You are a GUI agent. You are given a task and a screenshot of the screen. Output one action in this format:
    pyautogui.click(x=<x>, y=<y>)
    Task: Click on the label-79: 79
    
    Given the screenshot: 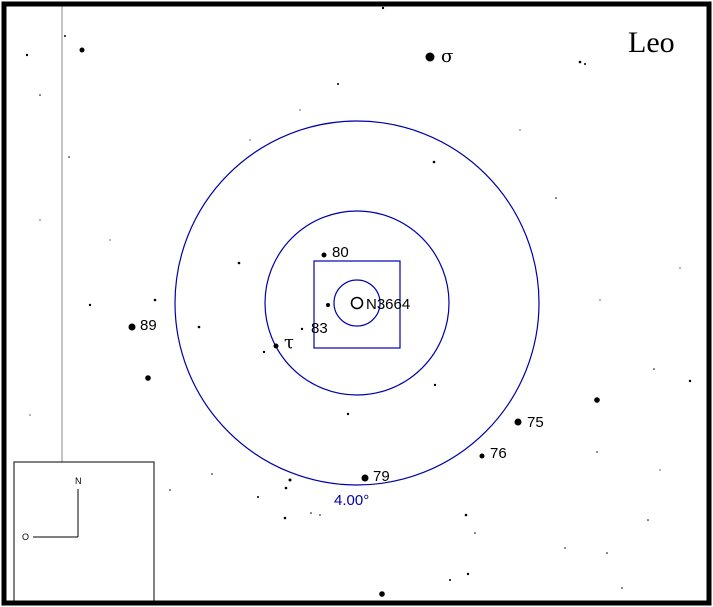 What is the action you would take?
    pyautogui.click(x=381, y=476)
    